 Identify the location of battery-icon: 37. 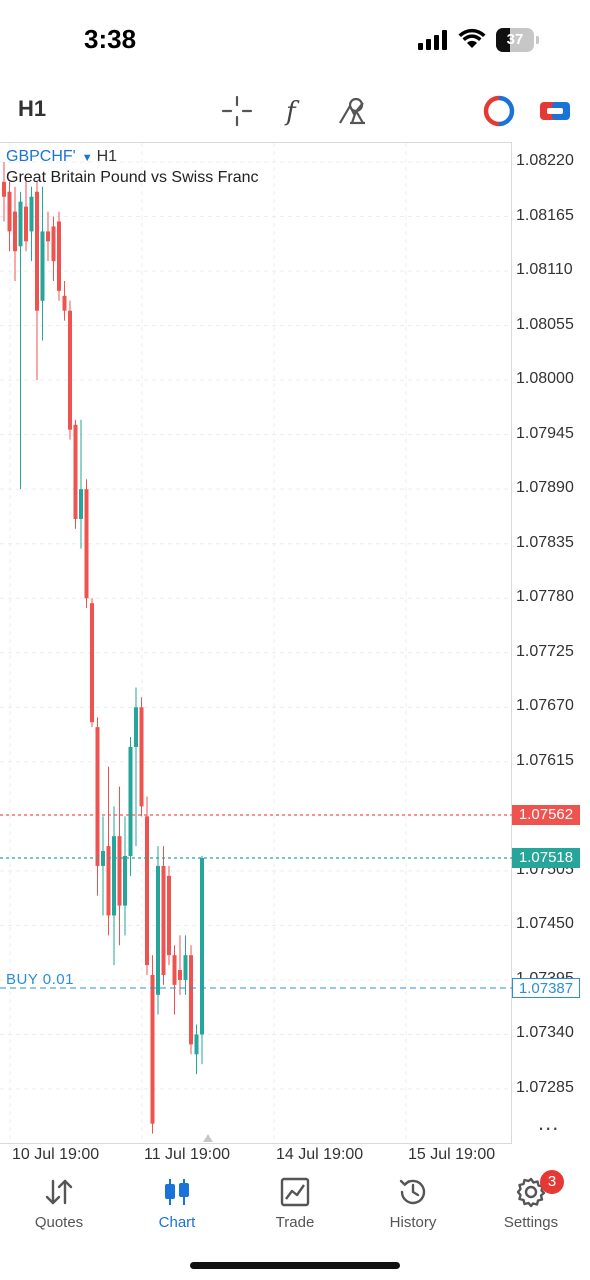
(518, 40).